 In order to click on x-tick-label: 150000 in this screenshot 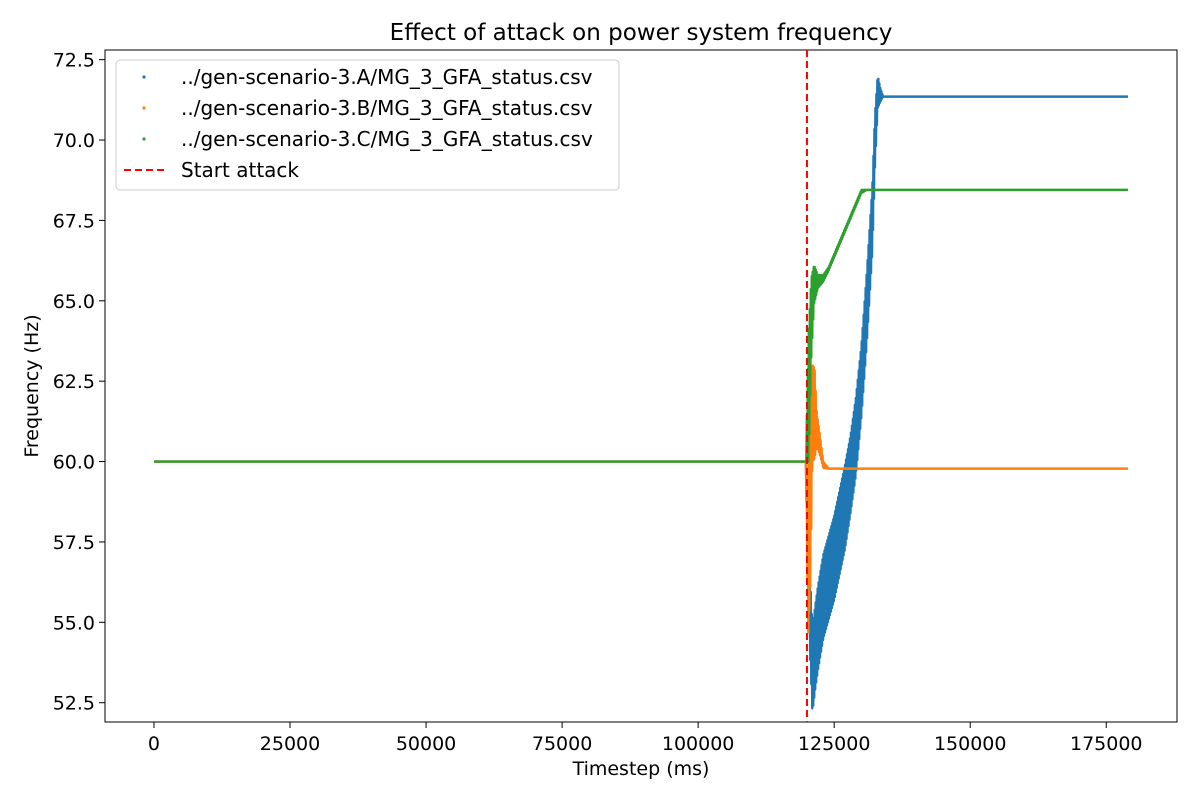, I will do `click(970, 744)`.